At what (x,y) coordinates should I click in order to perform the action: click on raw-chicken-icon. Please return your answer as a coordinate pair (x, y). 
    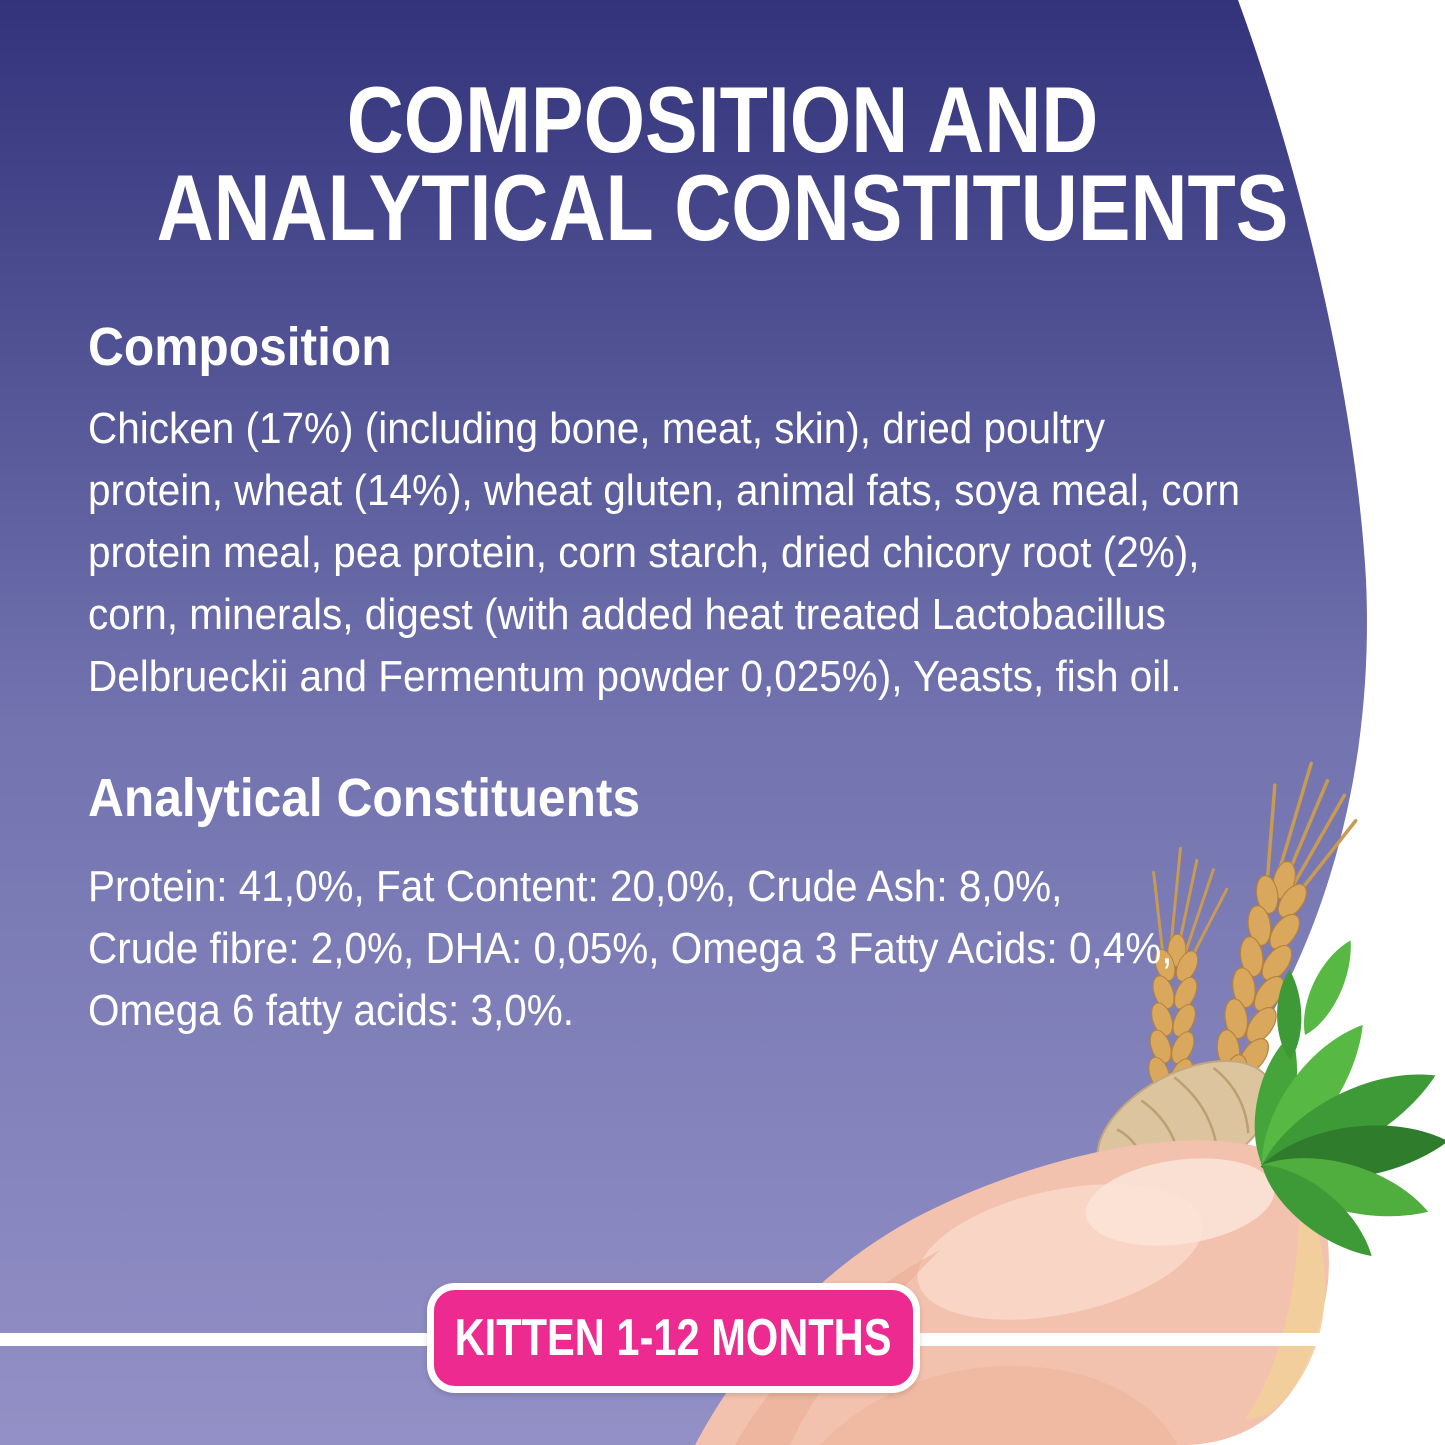
    Looking at the image, I should click on (1012, 1292).